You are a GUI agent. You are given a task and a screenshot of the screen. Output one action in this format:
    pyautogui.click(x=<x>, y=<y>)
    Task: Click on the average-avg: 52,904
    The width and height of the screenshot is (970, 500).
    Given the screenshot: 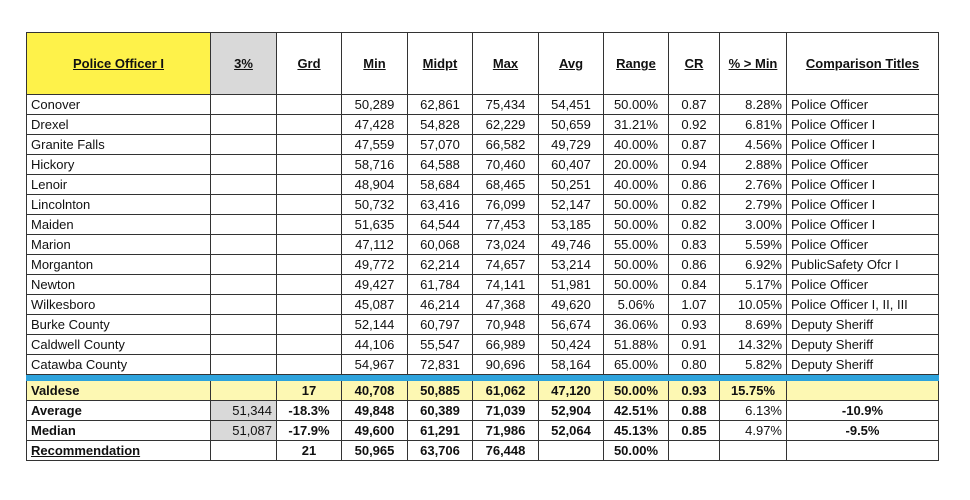 What is the action you would take?
    pyautogui.click(x=571, y=410)
    